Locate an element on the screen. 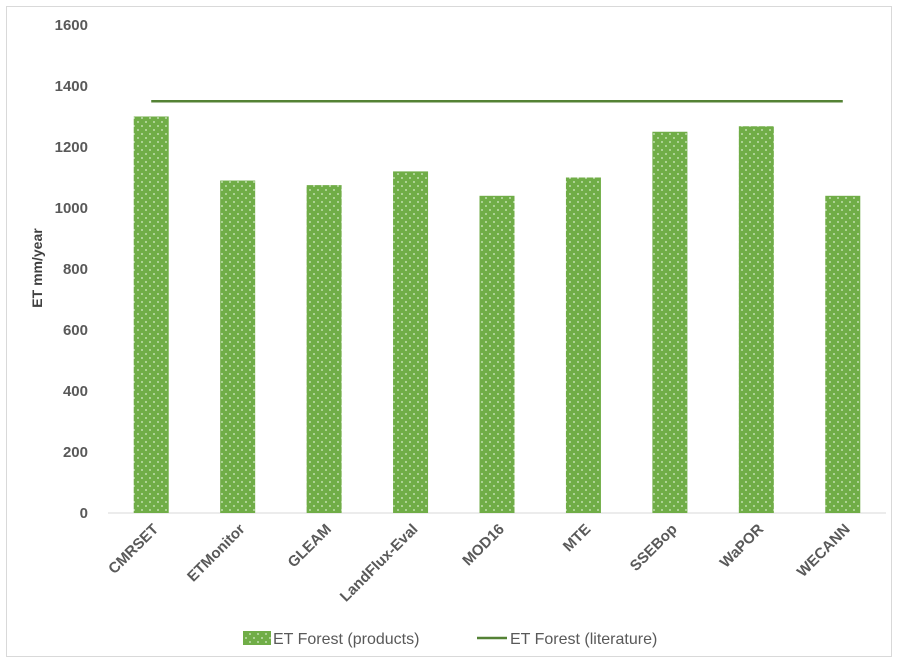  bar-wapor is located at coordinates (756, 319).